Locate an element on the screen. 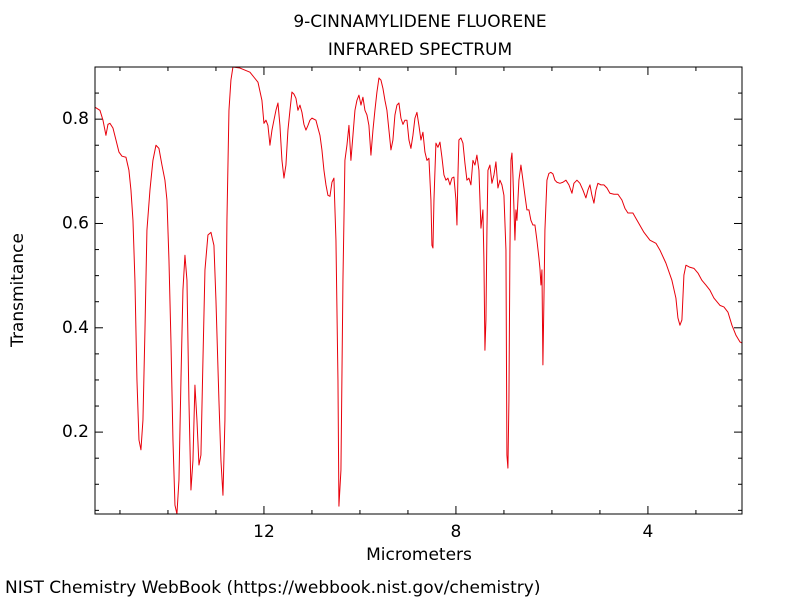 This screenshot has height=604, width=800. x-tick-label: 12 is located at coordinates (264, 532).